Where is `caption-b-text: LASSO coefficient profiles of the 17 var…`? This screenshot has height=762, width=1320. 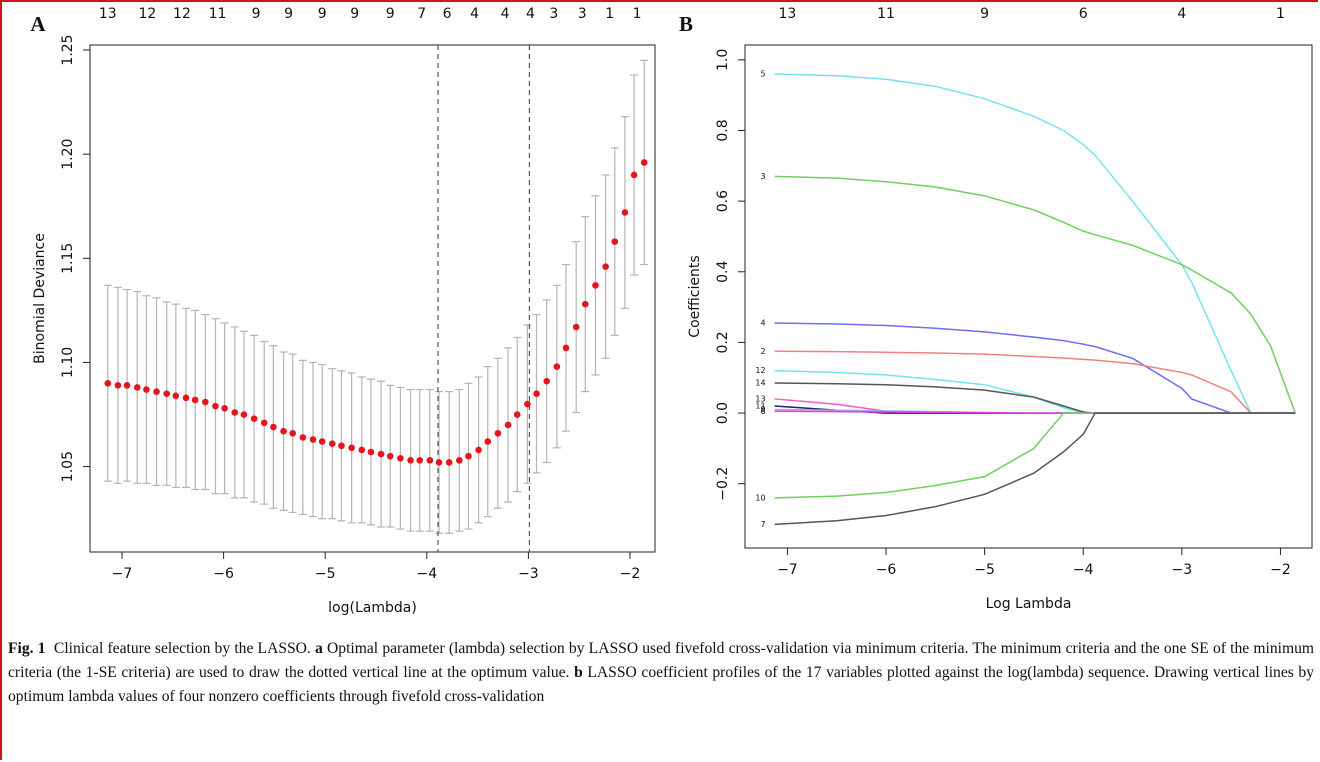 caption-b-text: LASSO coefficient profiles of the 17 var… is located at coordinates (661, 684).